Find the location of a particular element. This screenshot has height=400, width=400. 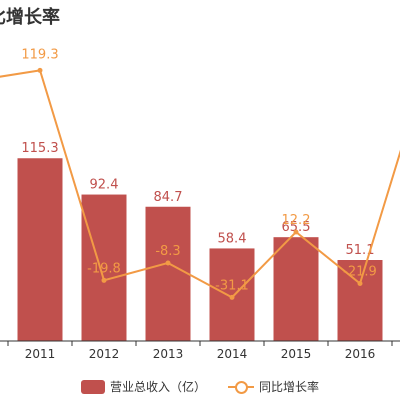

x-ticks-layer: 2011 2012 2013 2014 2015 2016 is located at coordinates (200, 351).